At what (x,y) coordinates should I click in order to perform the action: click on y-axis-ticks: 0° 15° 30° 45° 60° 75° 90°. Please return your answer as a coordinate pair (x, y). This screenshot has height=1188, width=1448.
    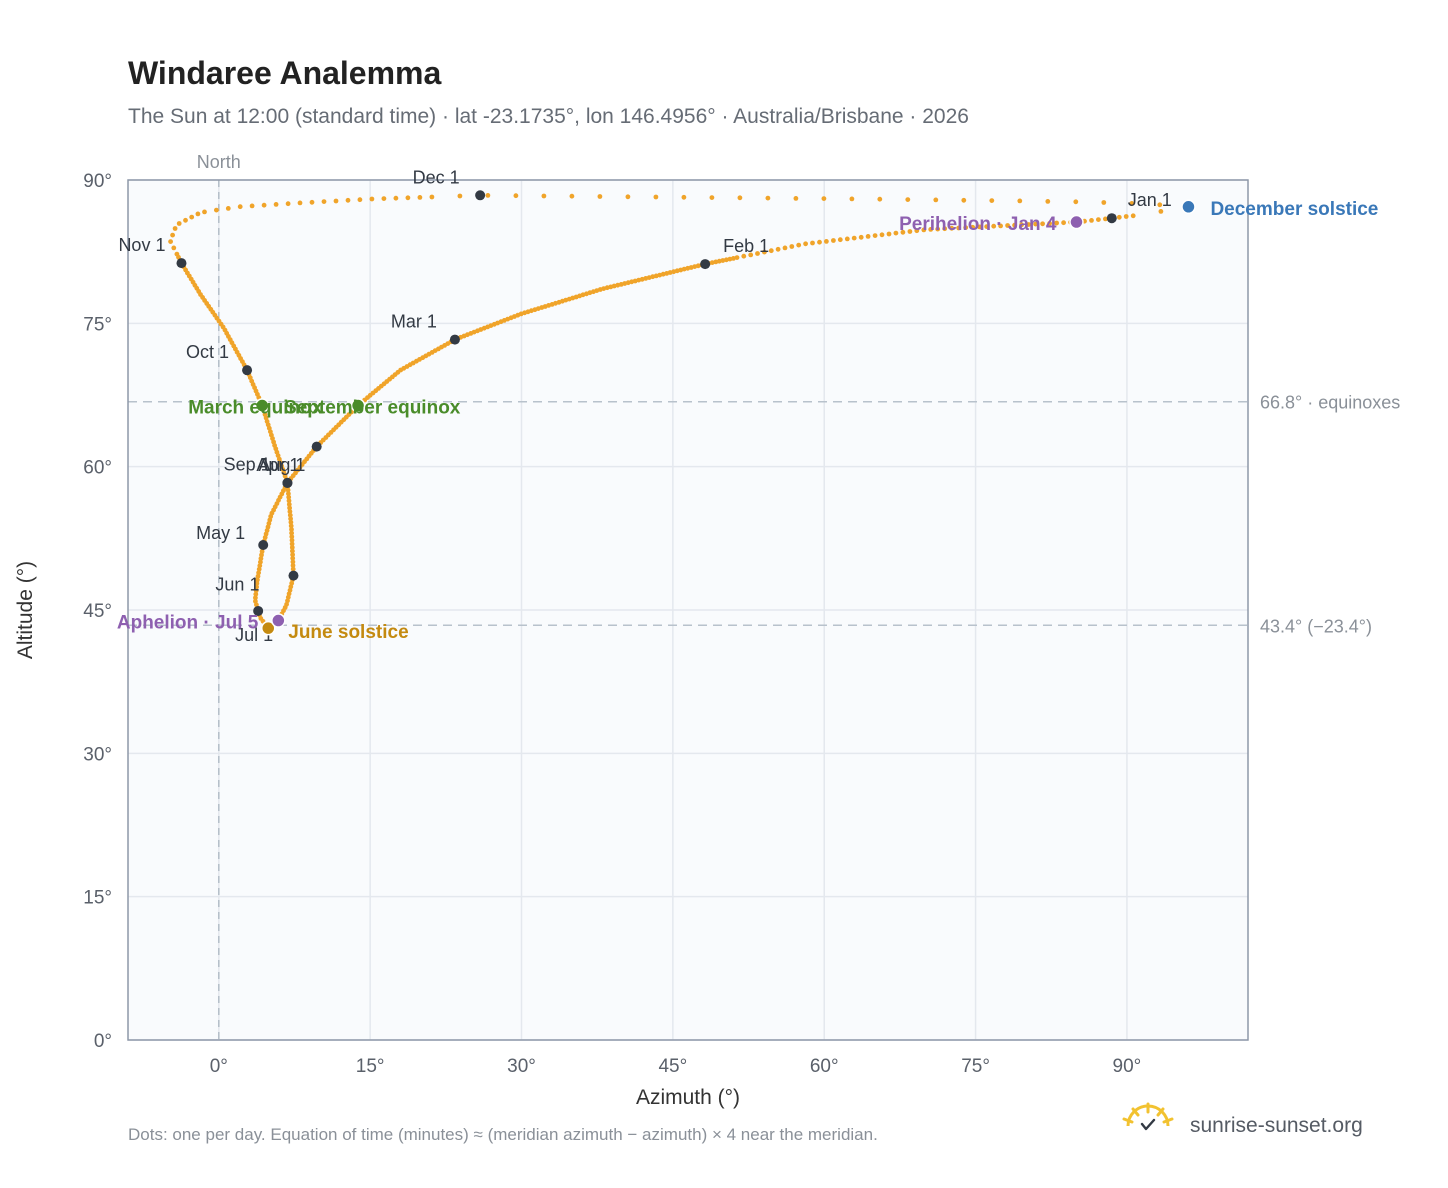
    Looking at the image, I should click on (97, 611).